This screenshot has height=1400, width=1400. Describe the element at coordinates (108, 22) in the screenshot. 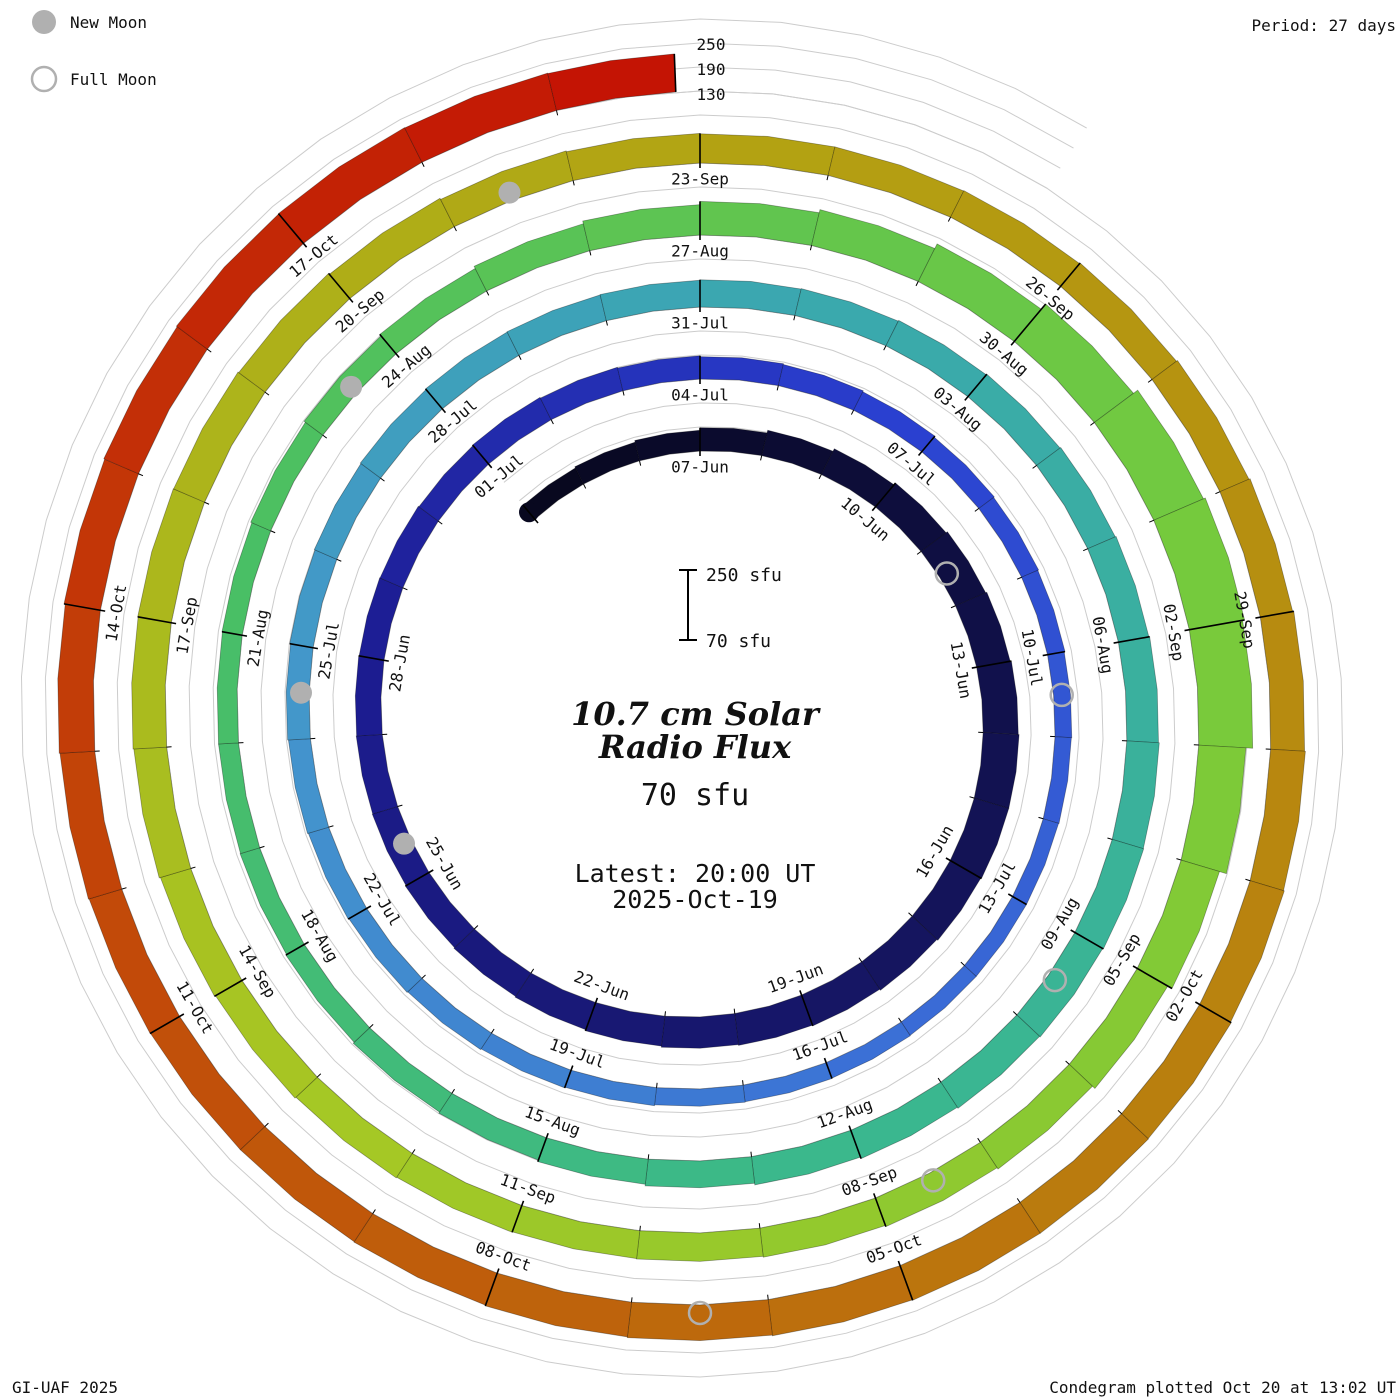

I see `new-moon-legend-label: New Moon` at that location.